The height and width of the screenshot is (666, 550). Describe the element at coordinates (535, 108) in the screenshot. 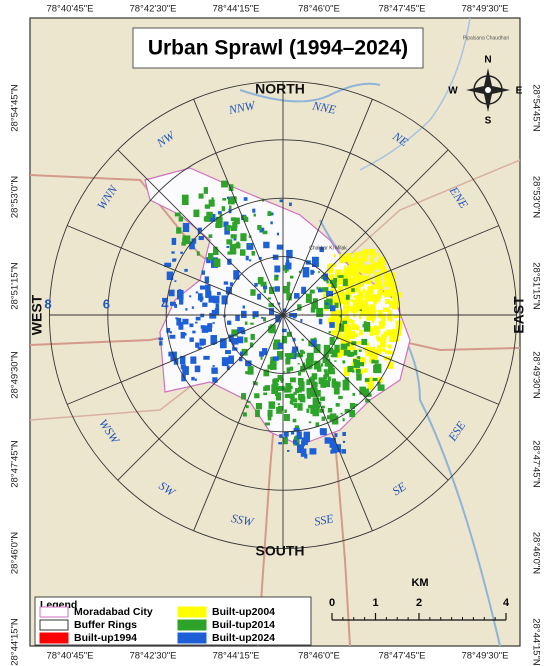

I see `latitude-label: 28°54'45"N` at that location.